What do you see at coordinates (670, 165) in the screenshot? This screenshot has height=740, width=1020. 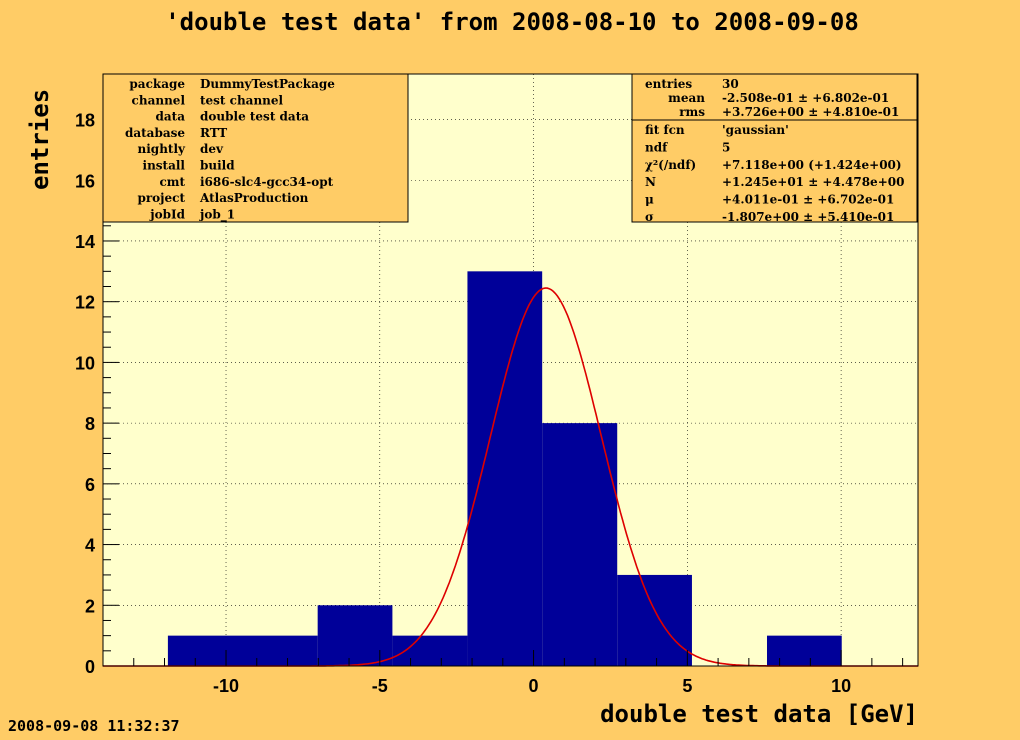 I see `fit-key: χ²(/ndf)` at bounding box center [670, 165].